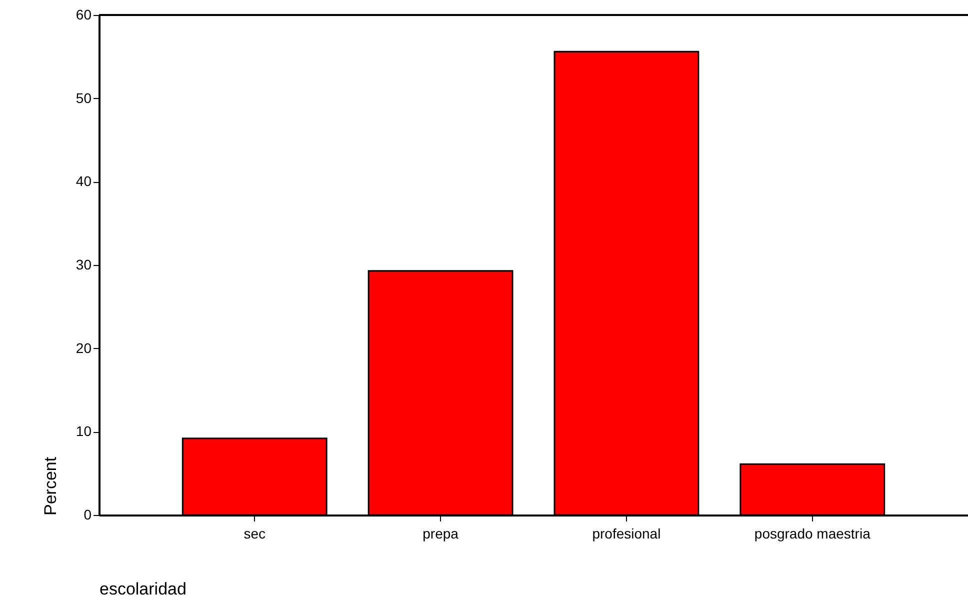 This screenshot has width=968, height=599. I want to click on x-tick-label: prepa, so click(440, 534).